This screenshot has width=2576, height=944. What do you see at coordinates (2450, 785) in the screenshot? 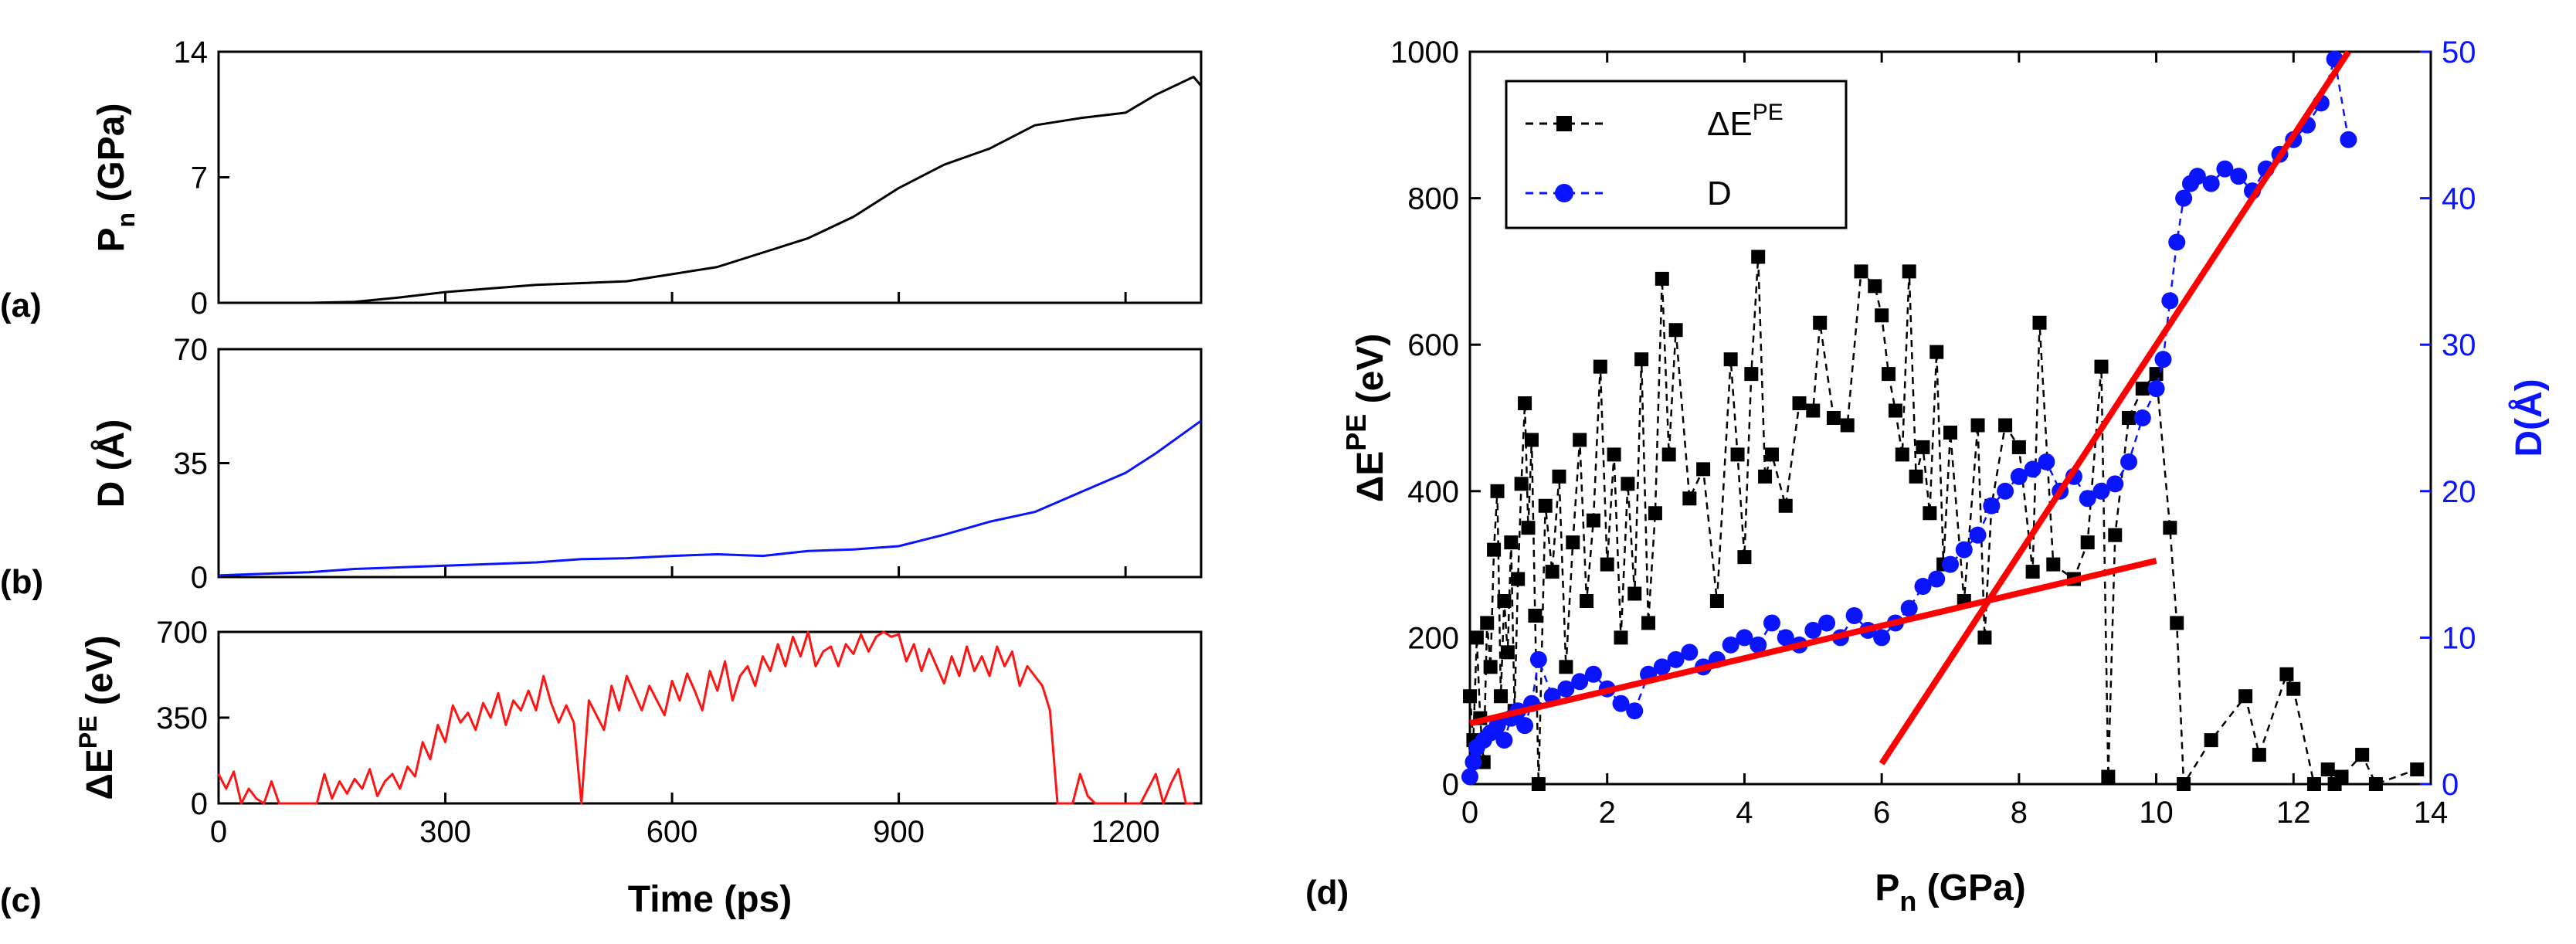
I see `ytick-label-right: 0` at bounding box center [2450, 785].